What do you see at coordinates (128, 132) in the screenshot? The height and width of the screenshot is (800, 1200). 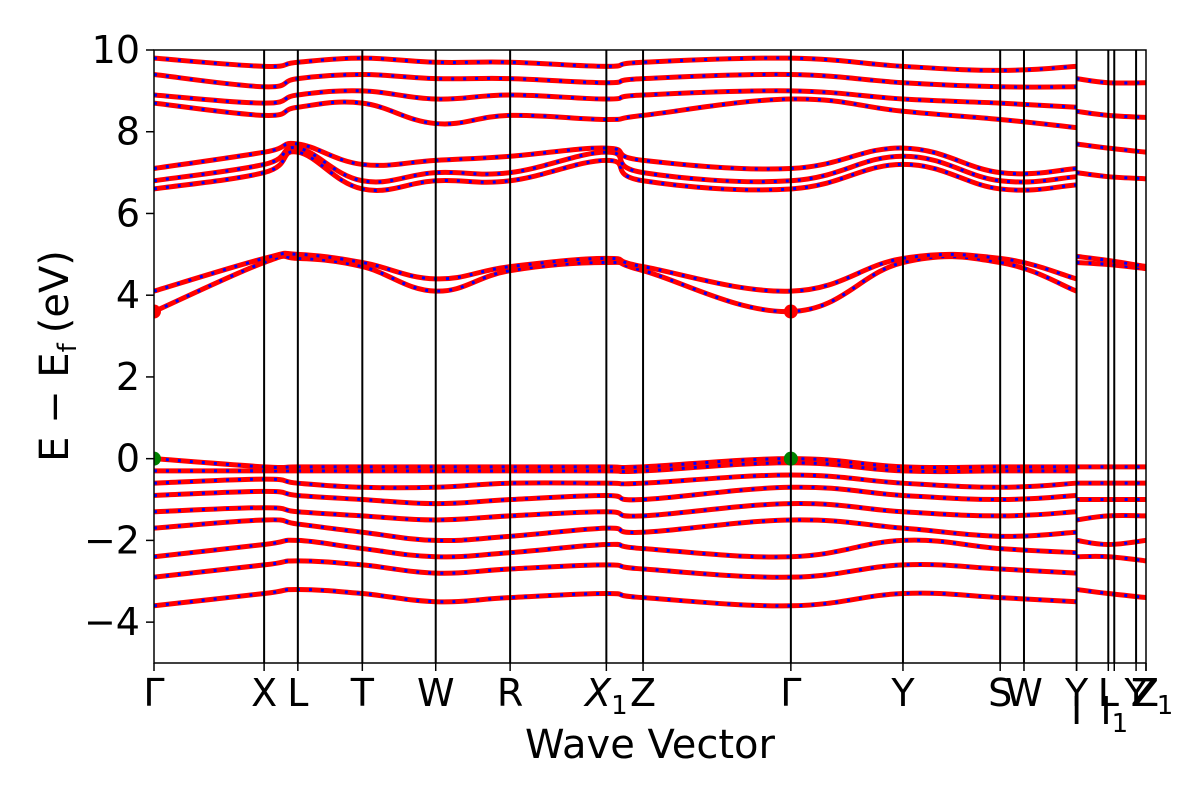 I see `y-tick-label: 8` at bounding box center [128, 132].